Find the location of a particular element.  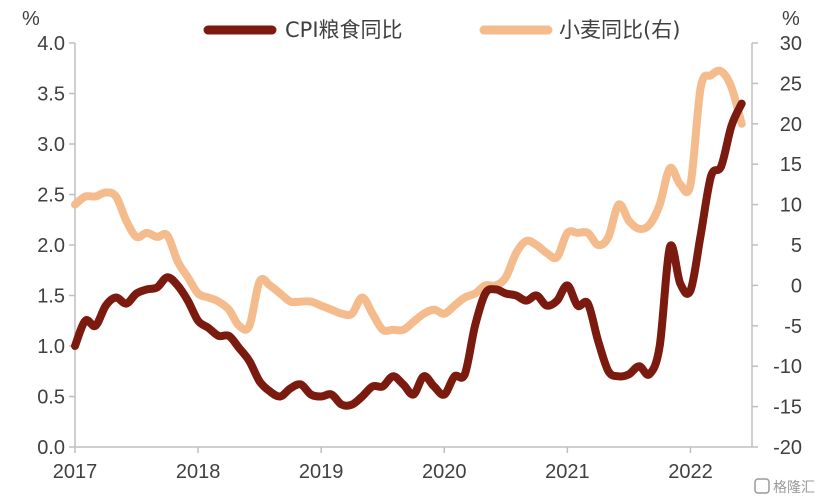

watermark-logo-icon is located at coordinates (762, 486).